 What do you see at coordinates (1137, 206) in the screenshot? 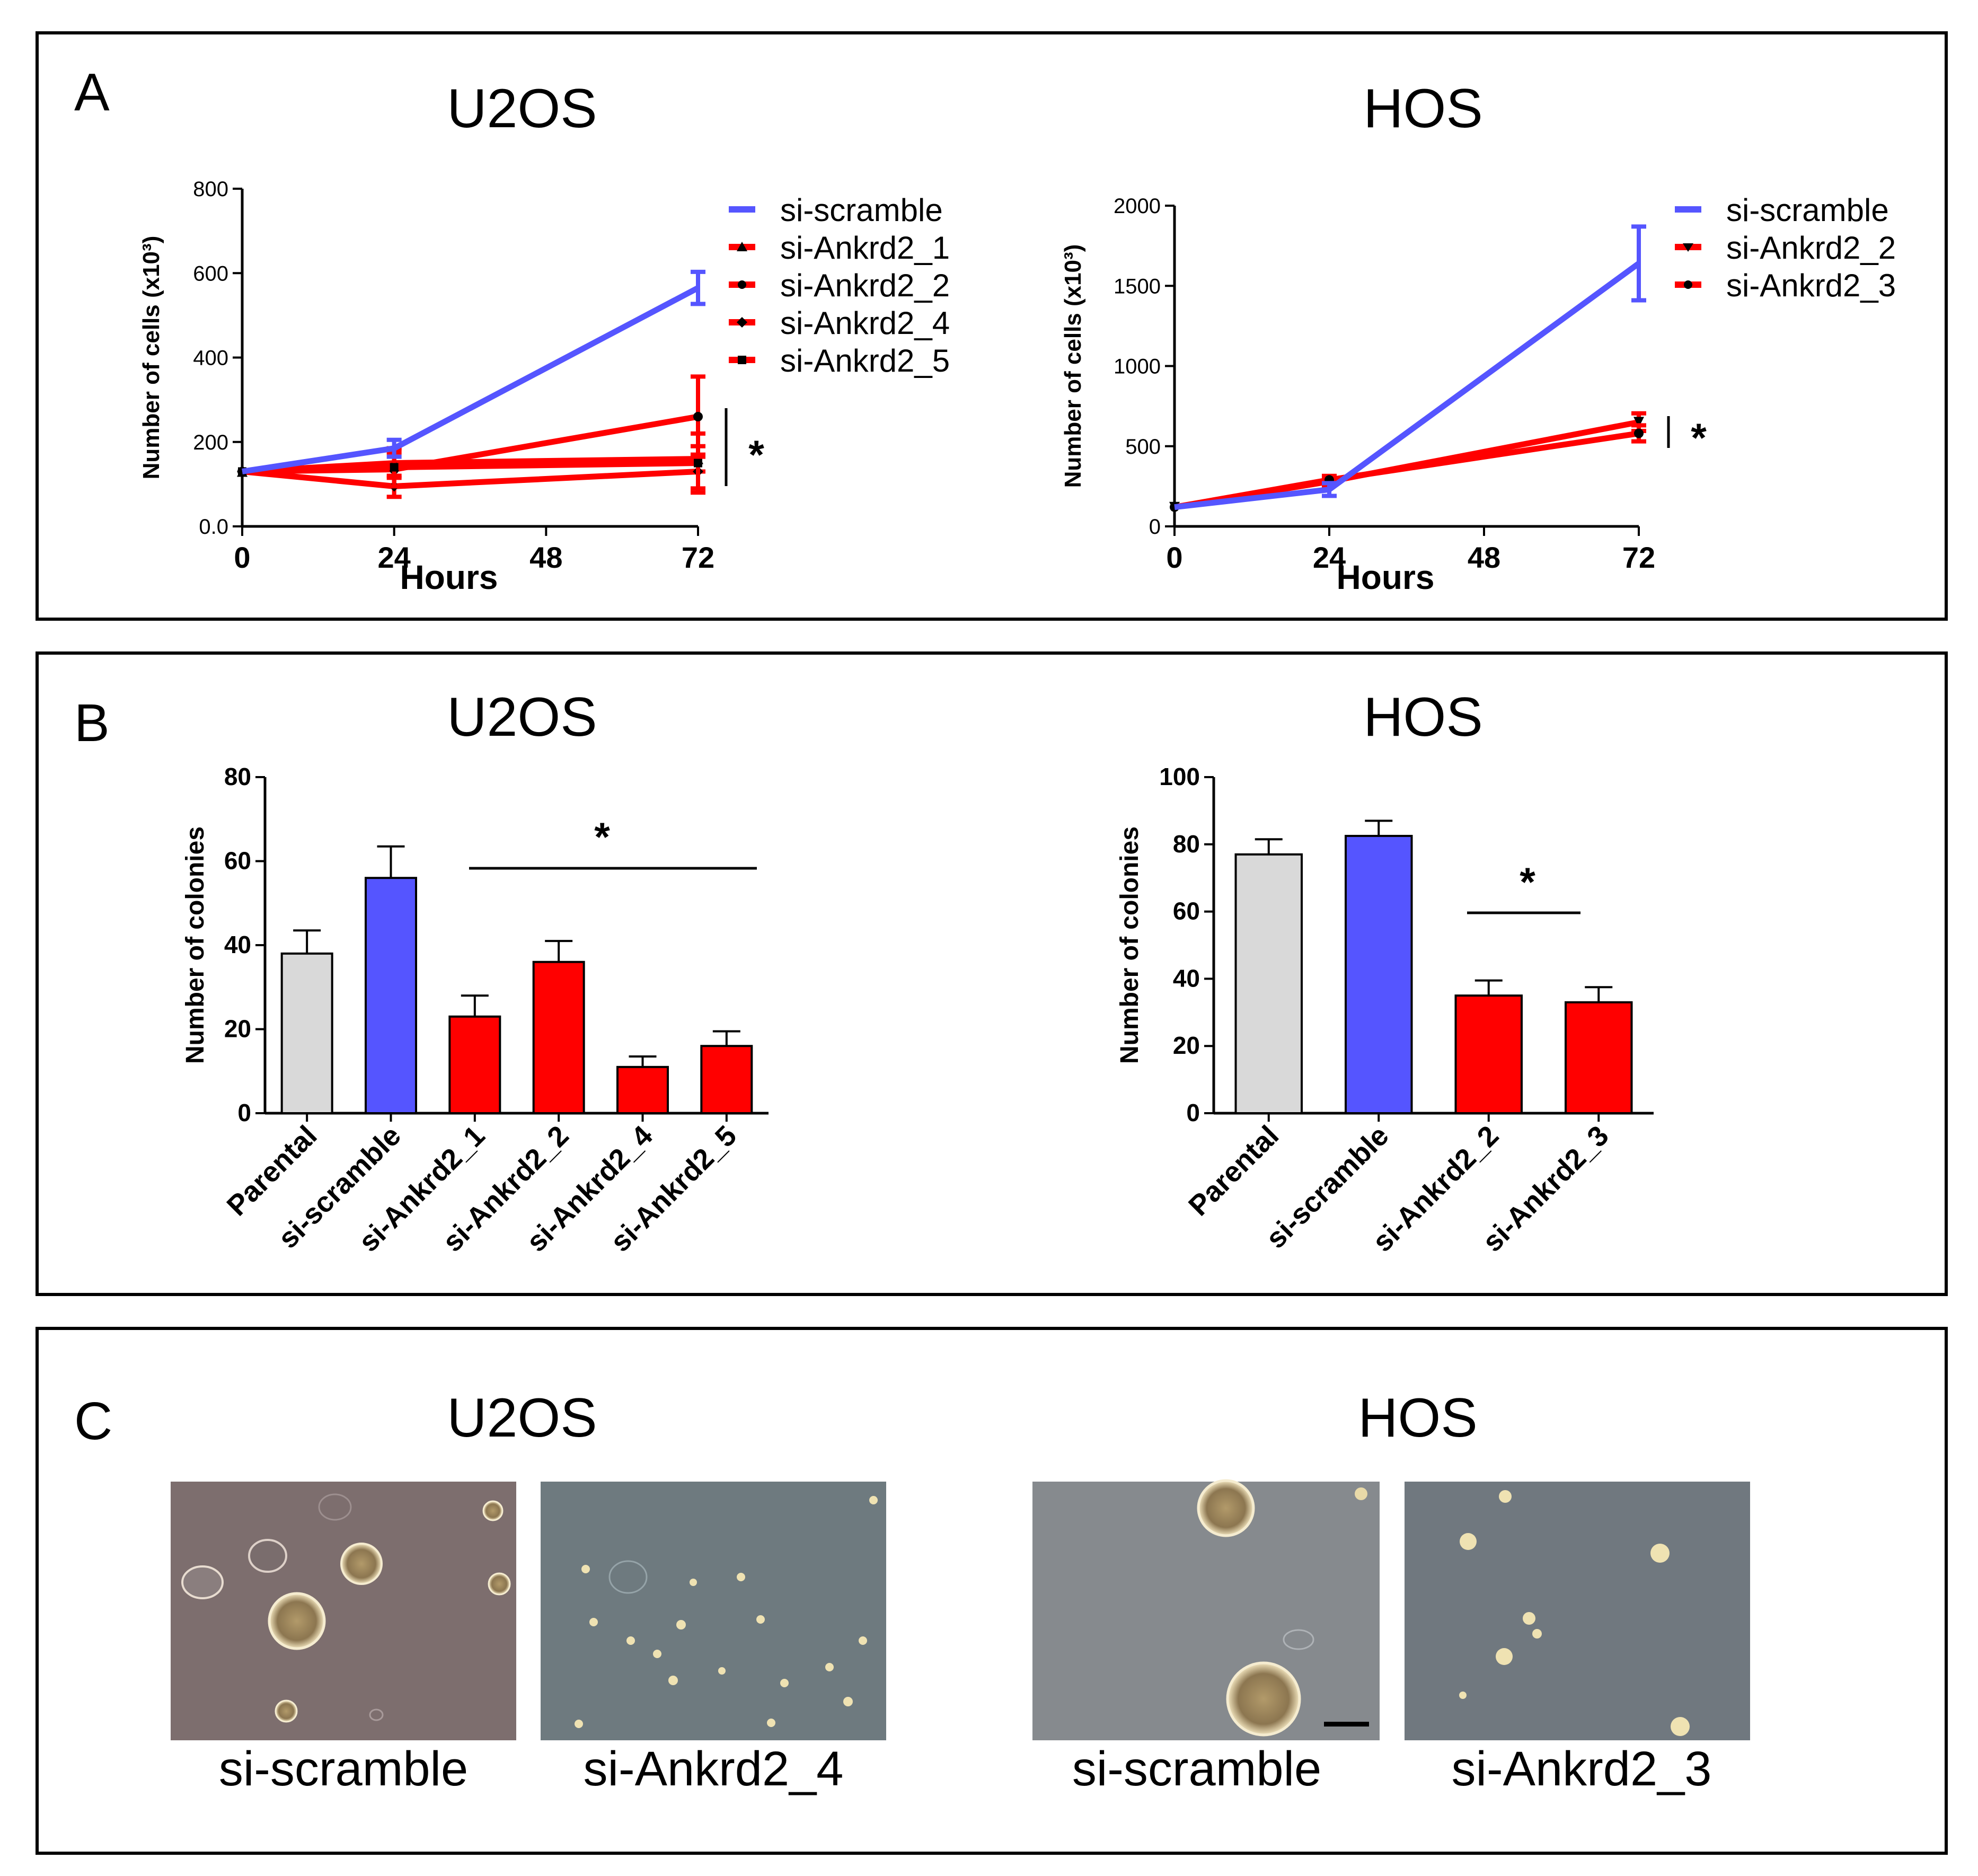
I see `y-tick-label: 2000` at bounding box center [1137, 206].